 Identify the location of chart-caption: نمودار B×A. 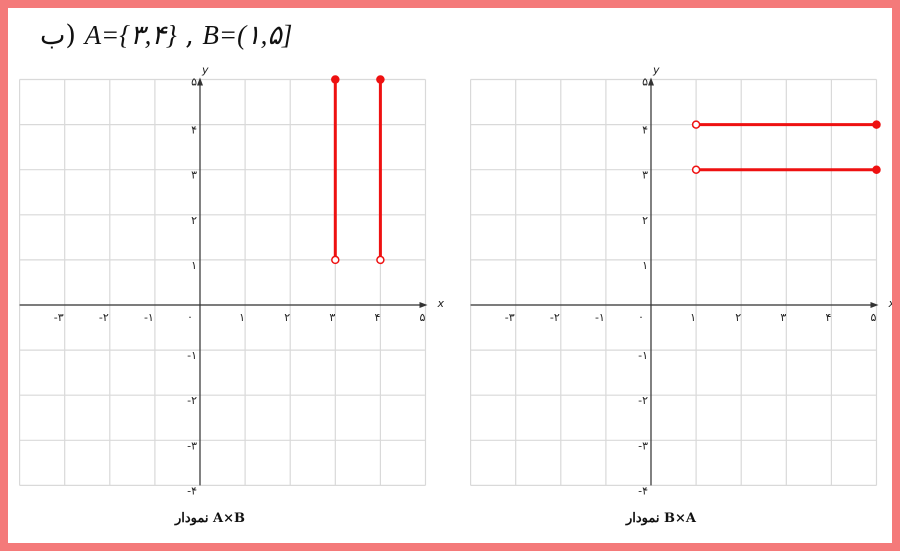
(661, 518).